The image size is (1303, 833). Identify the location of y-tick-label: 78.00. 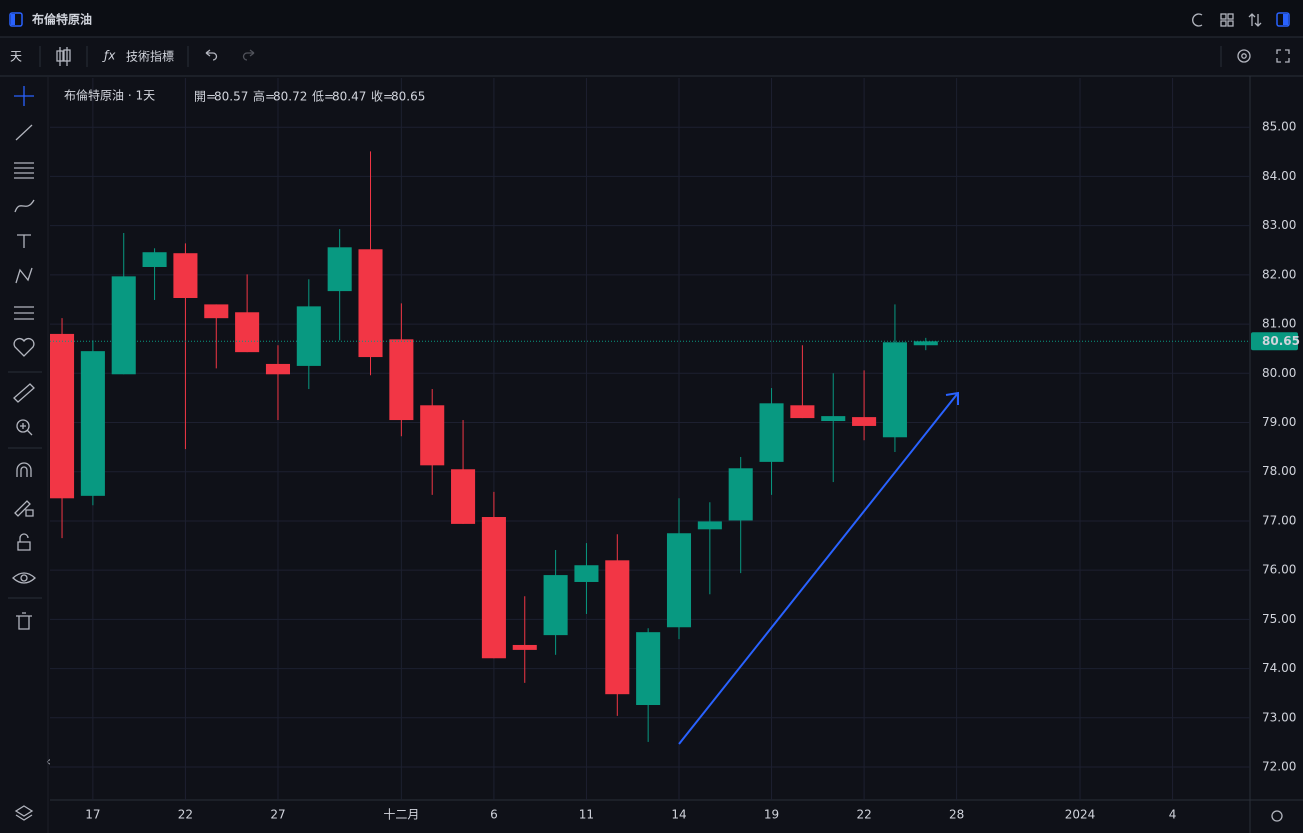
(1279, 471).